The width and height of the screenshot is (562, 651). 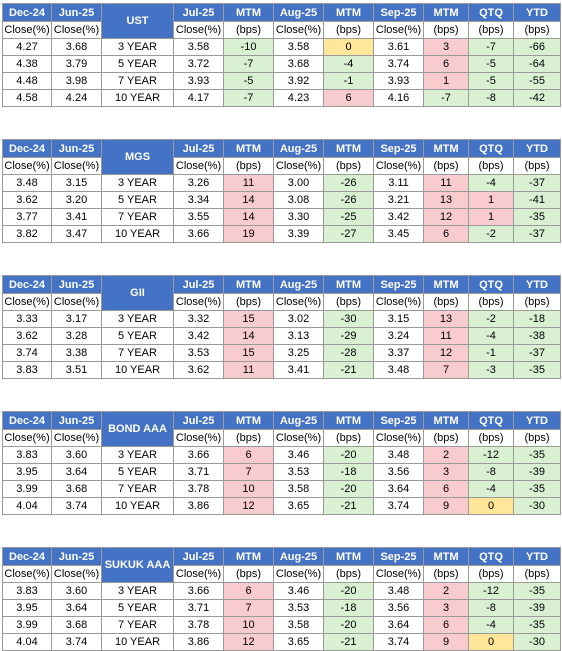 I want to click on jun-25-close: 3.74, so click(x=76, y=642).